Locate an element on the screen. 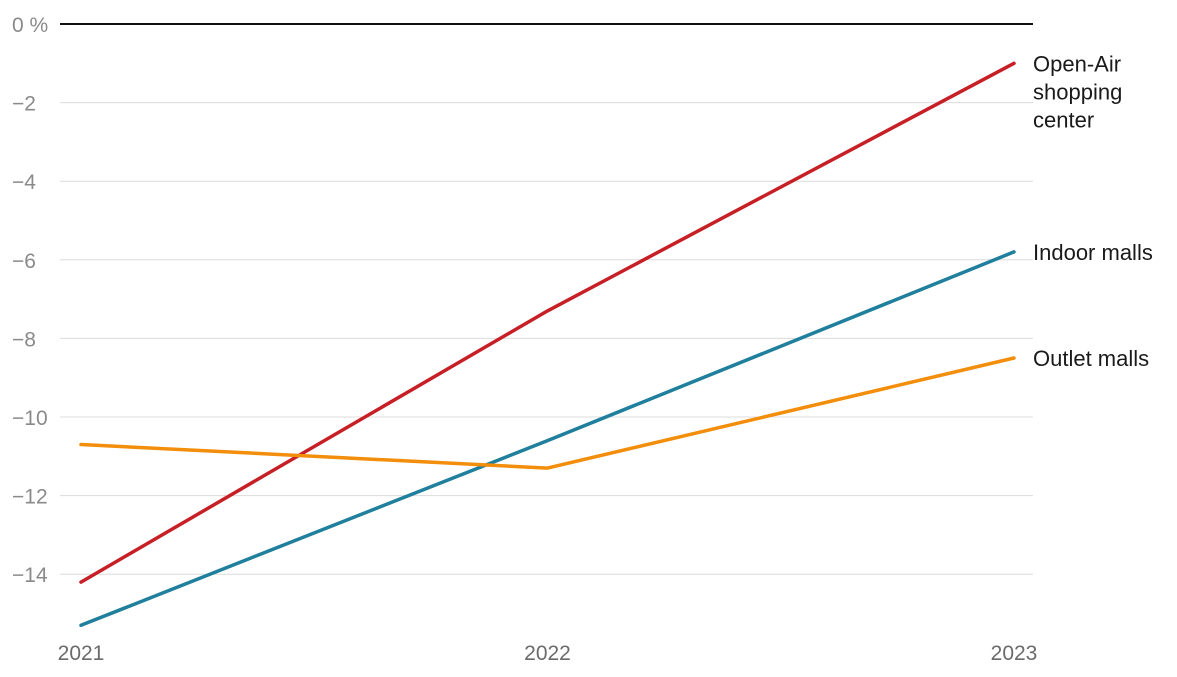  y-tick-label: 0 % is located at coordinates (30, 25).